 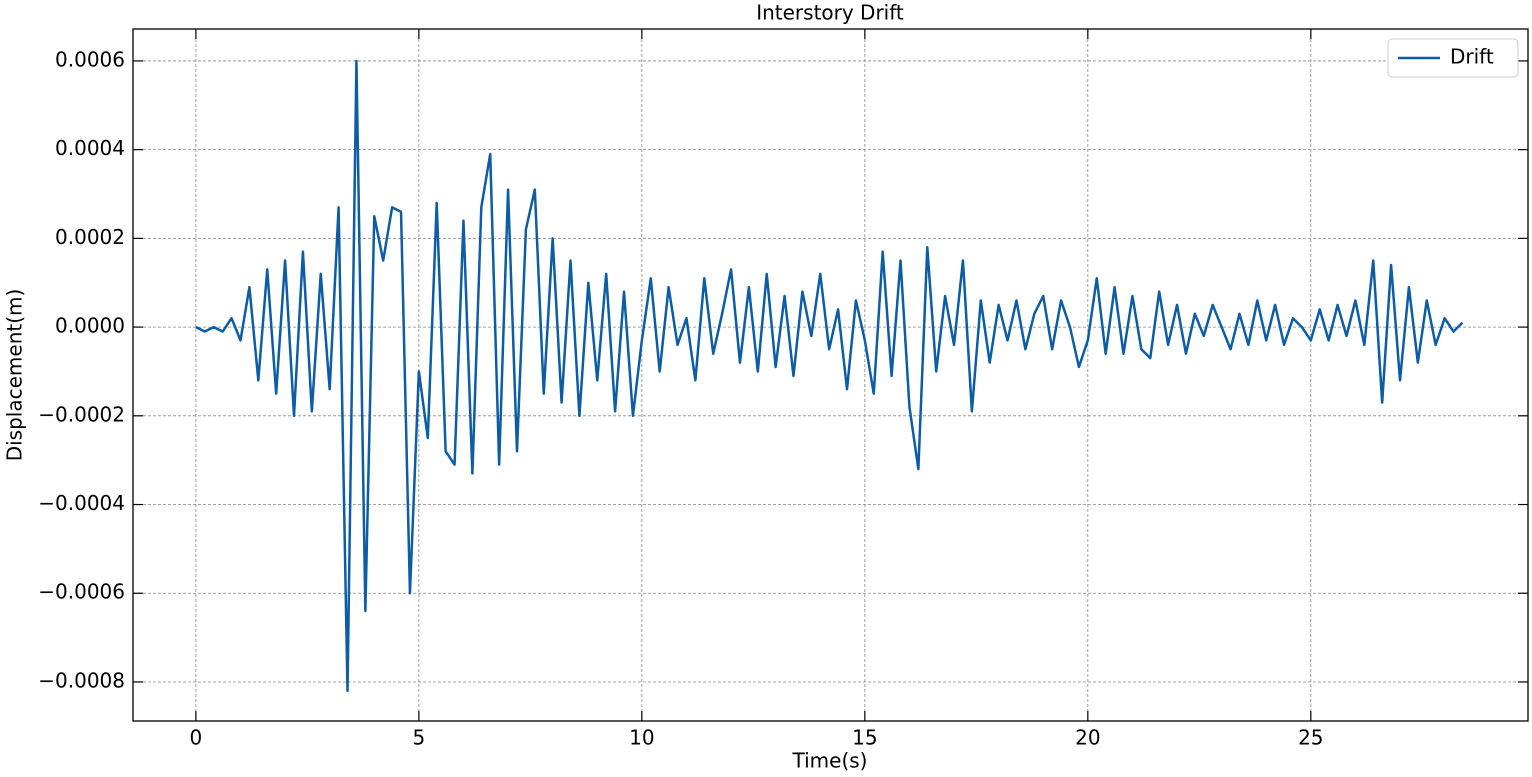 What do you see at coordinates (81, 592) in the screenshot?
I see `y-tick-label: −0.0006` at bounding box center [81, 592].